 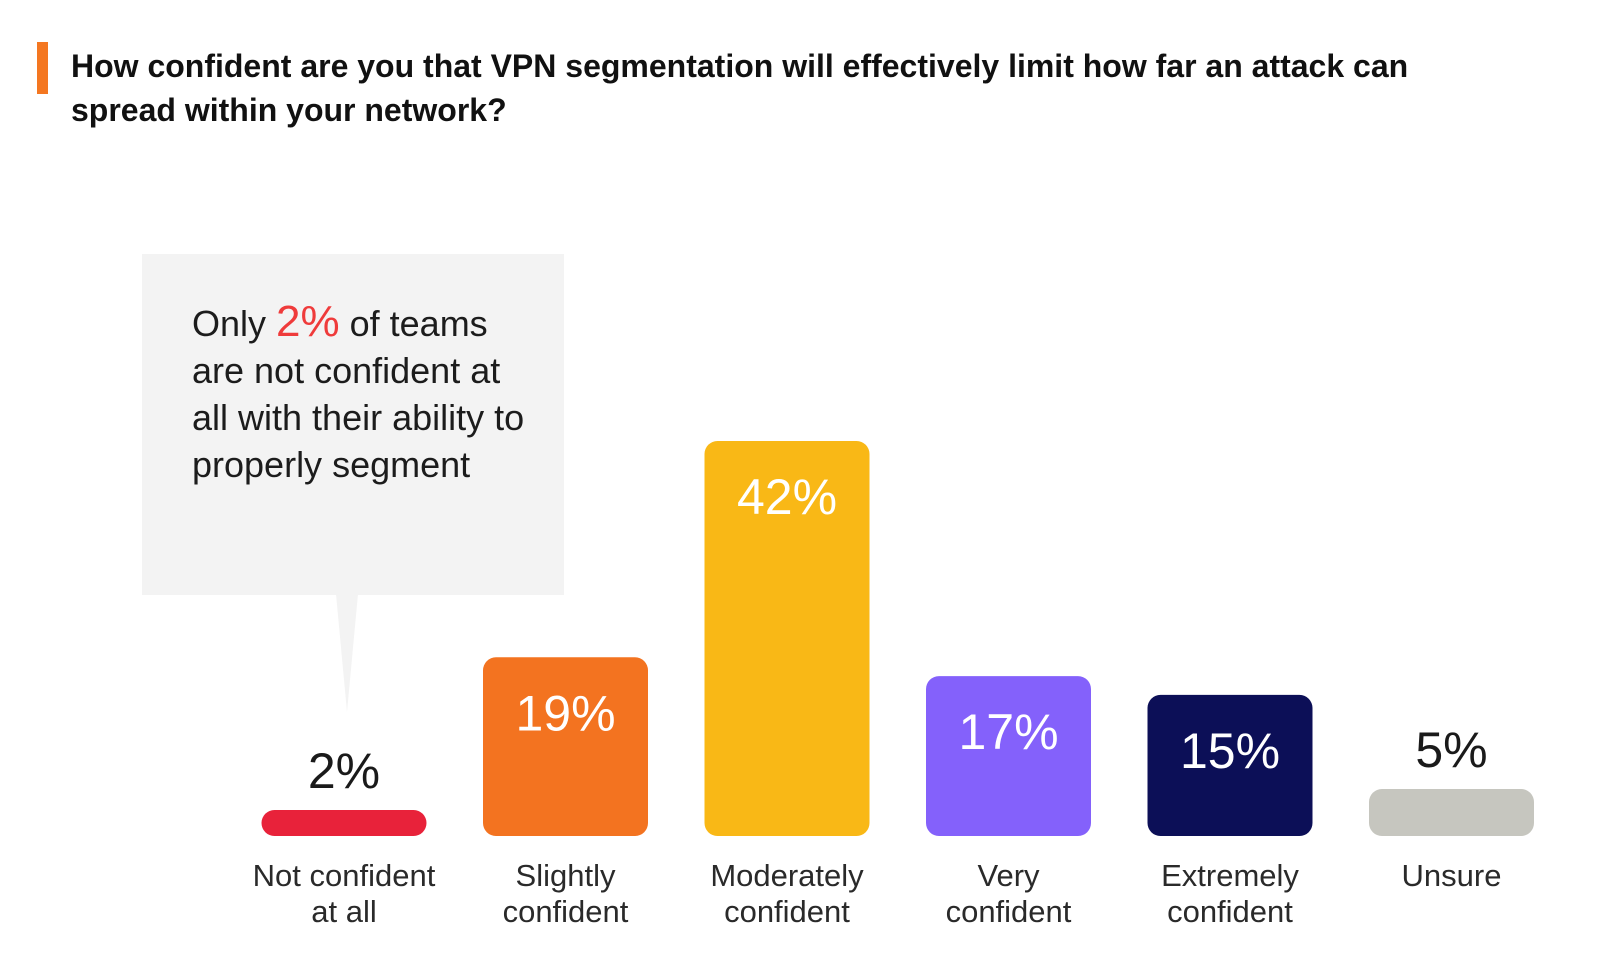 What do you see at coordinates (1008, 732) in the screenshot?
I see `value-label-3: 17%` at bounding box center [1008, 732].